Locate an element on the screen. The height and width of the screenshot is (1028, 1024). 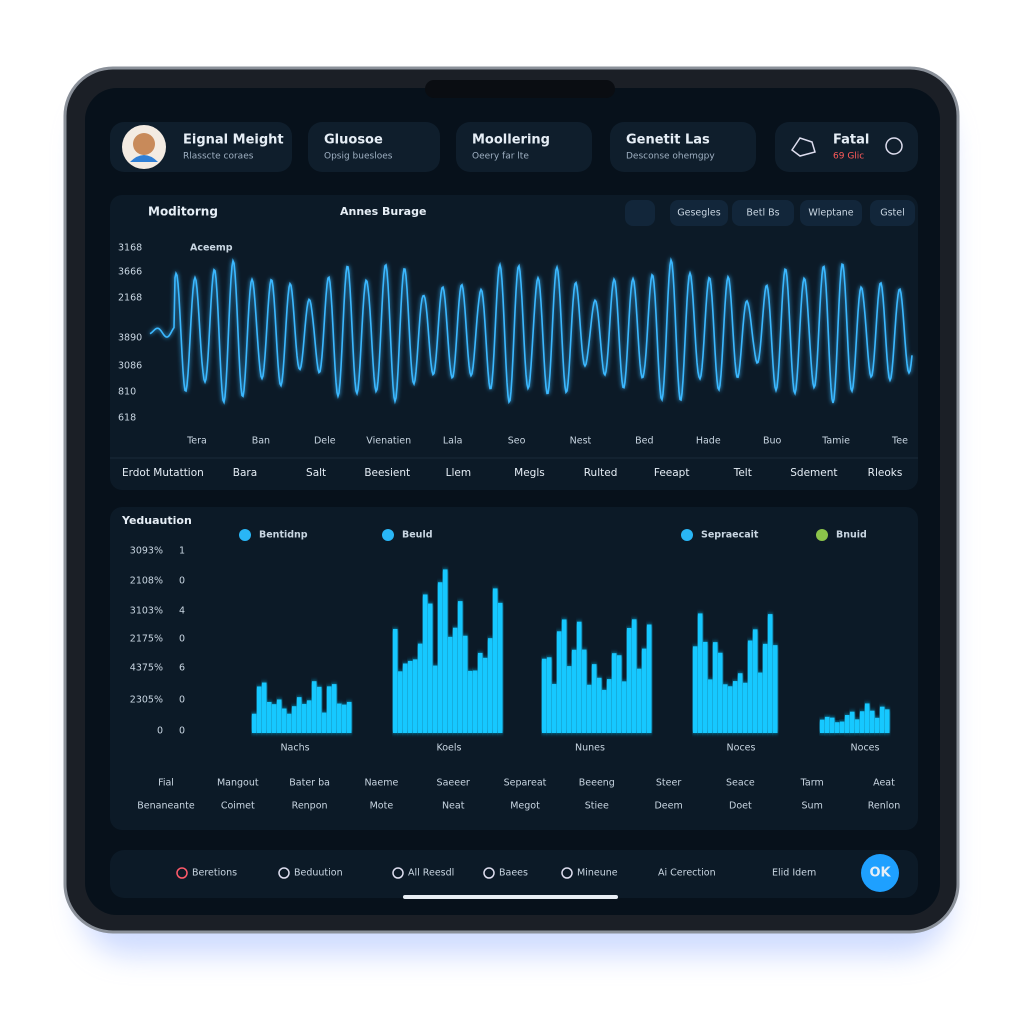
x-axis-label: Nachs is located at coordinates (294, 748).